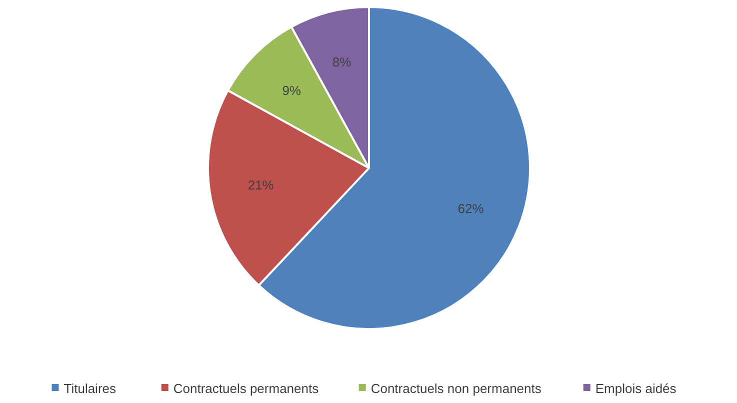 The width and height of the screenshot is (737, 403). Describe the element at coordinates (471, 208) in the screenshot. I see `data-label: 62%` at that location.